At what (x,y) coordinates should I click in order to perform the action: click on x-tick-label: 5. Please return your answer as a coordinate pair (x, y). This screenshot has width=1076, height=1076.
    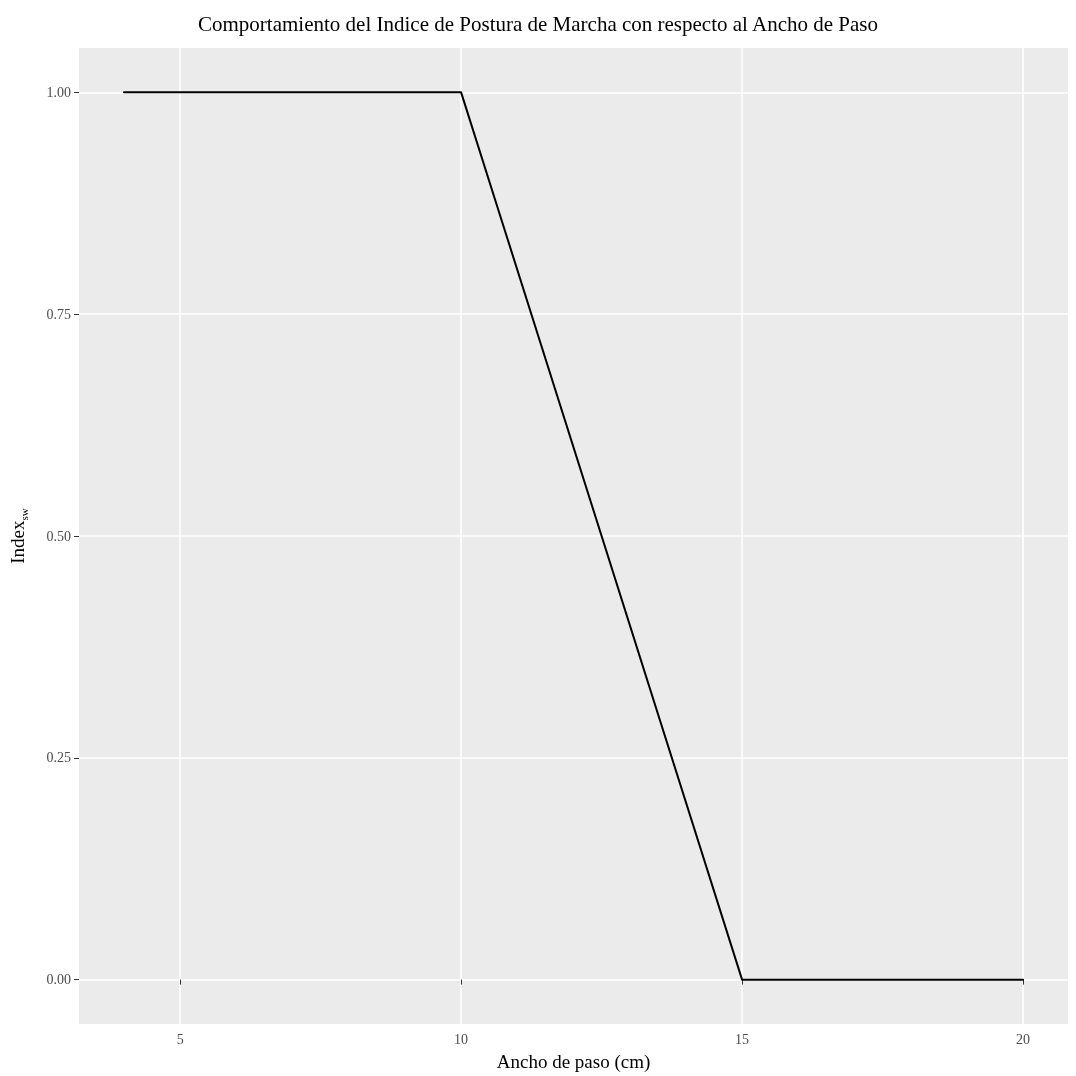
    Looking at the image, I should click on (180, 1039).